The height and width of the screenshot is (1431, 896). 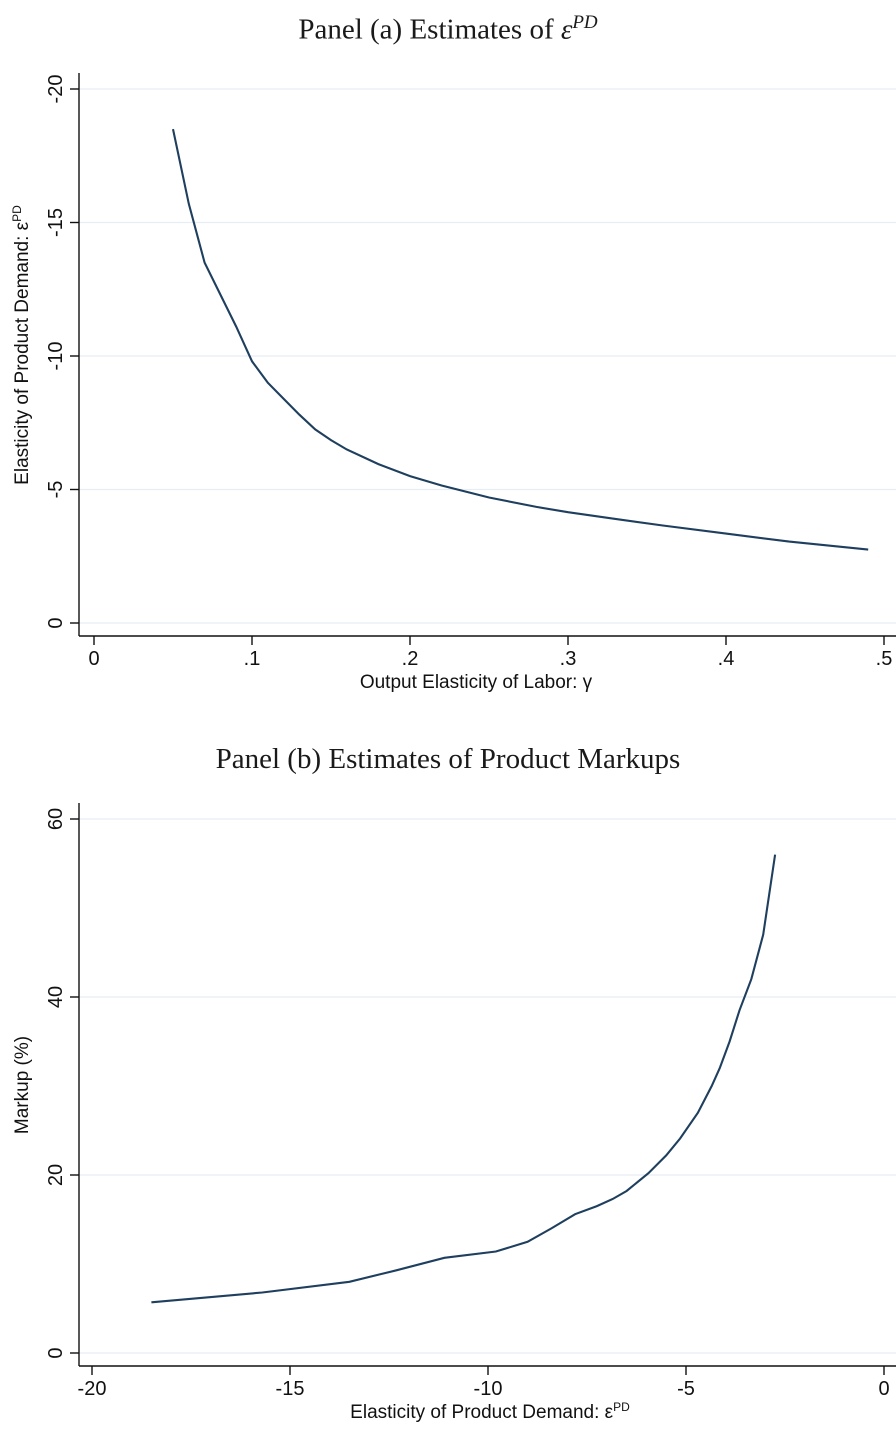 I want to click on panel-a-y-tick-label-1: -5, so click(x=56, y=490).